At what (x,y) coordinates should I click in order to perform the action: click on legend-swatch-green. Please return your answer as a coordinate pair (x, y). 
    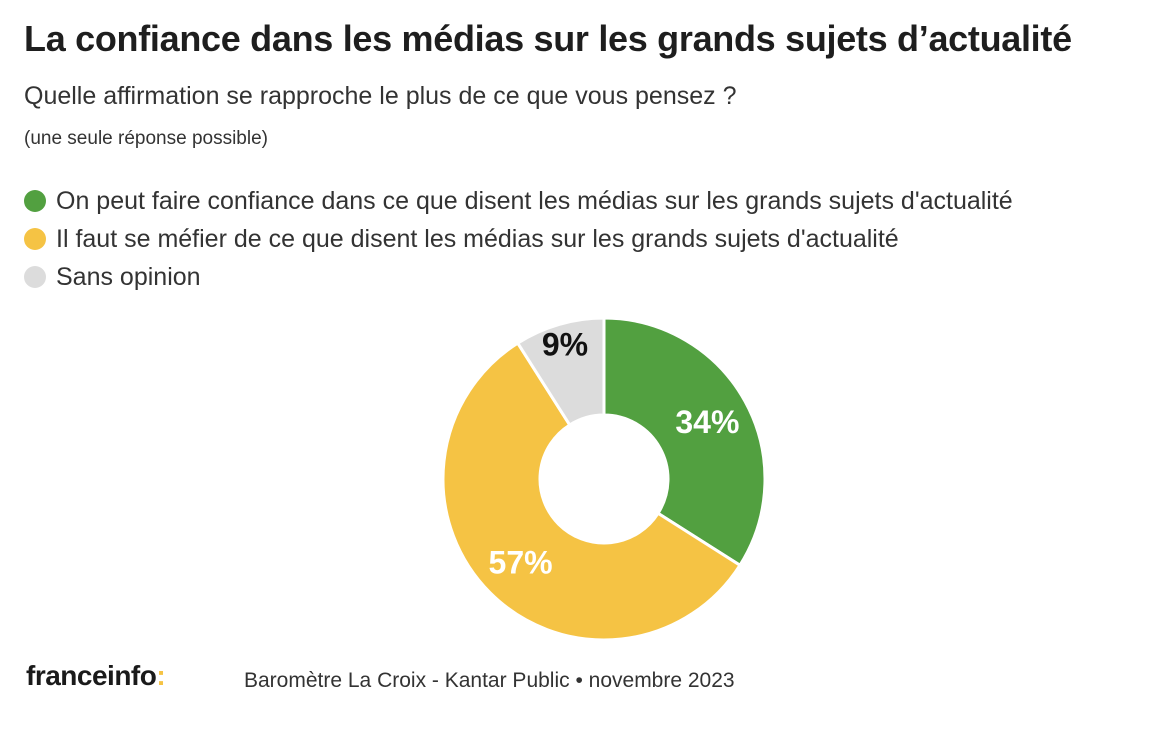
    Looking at the image, I should click on (35, 201).